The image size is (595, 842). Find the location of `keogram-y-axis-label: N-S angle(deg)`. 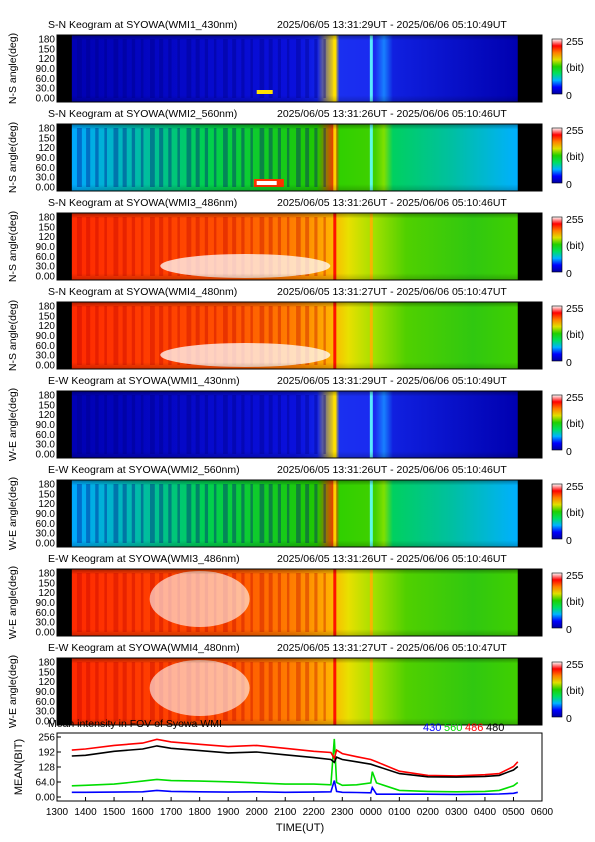

keogram-y-axis-label: N-S angle(deg) is located at coordinates (13, 335).